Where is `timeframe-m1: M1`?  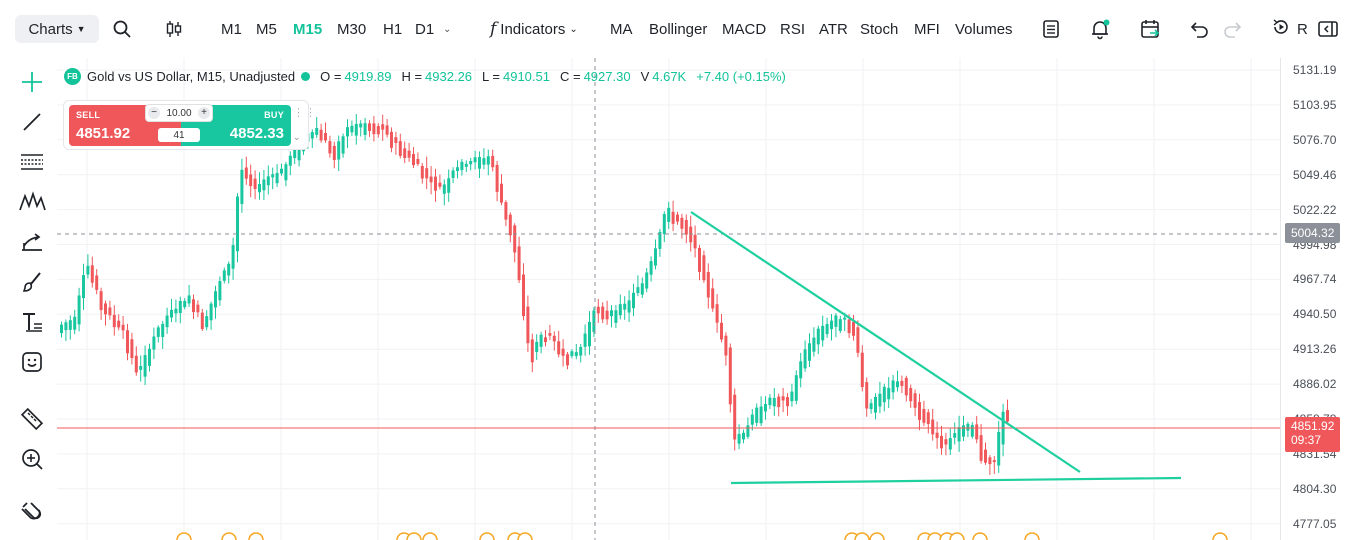
timeframe-m1: M1 is located at coordinates (231, 29).